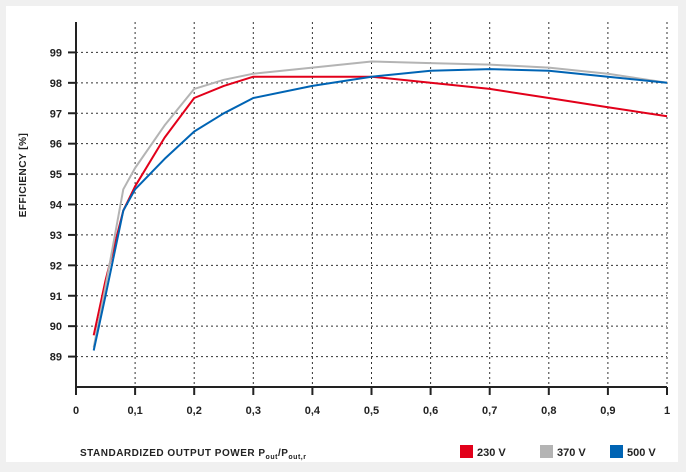 This screenshot has width=686, height=472. Describe the element at coordinates (56, 175) in the screenshot. I see `y-tick-label-6: 95` at that location.